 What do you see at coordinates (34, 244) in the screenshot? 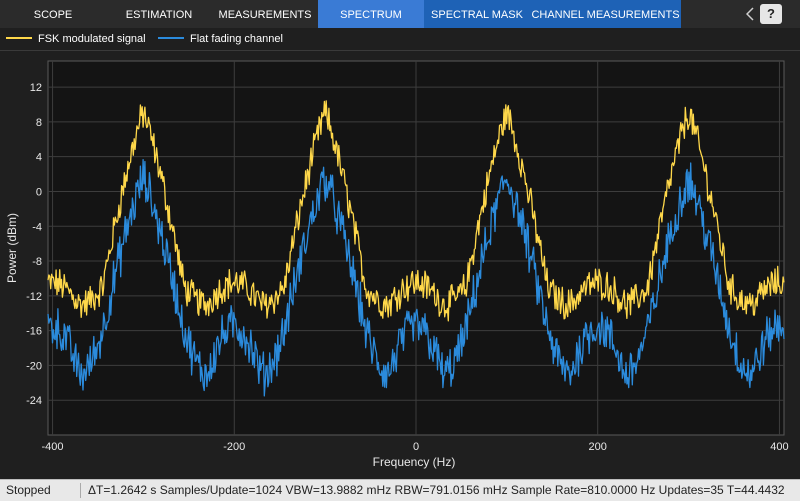
I see `y-tick-labels: 12 8 4 0 -4 -8 -12 -16 -20 -24` at bounding box center [34, 244].